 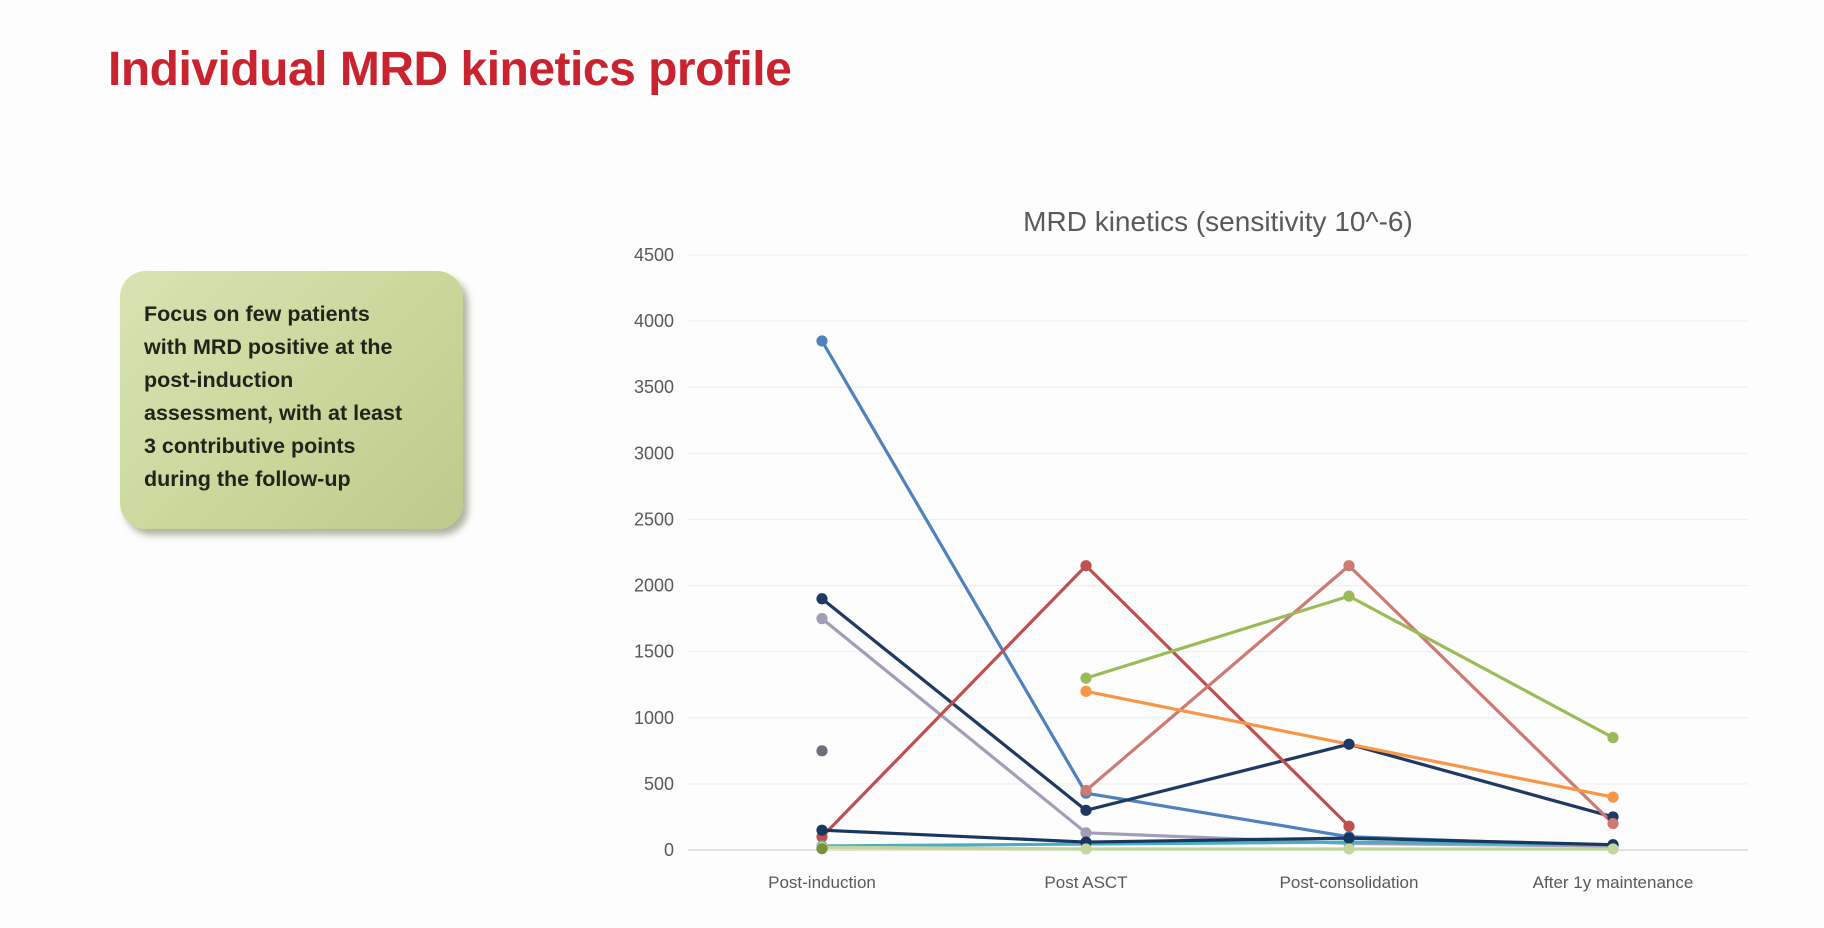 I want to click on series-line-patient-dark-navy, so click(x=1217, y=708).